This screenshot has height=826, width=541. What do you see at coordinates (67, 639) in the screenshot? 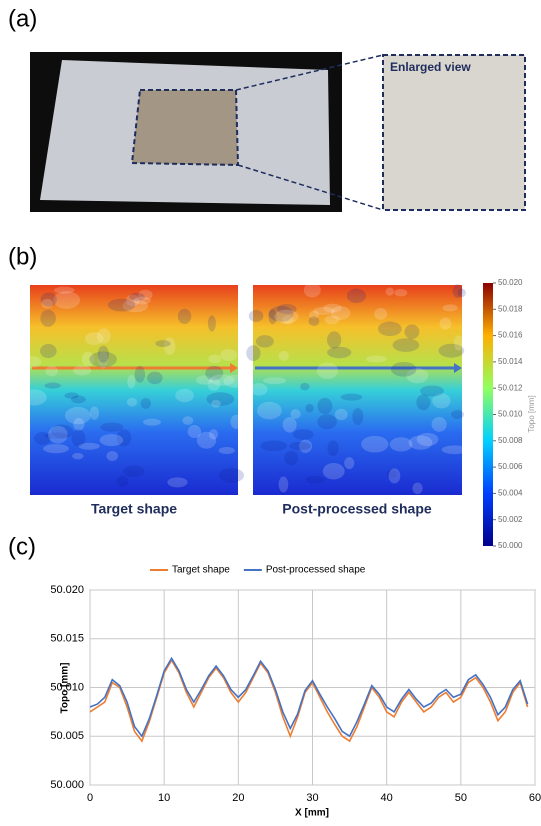
I see `y-tick-label: 50.015` at bounding box center [67, 639].